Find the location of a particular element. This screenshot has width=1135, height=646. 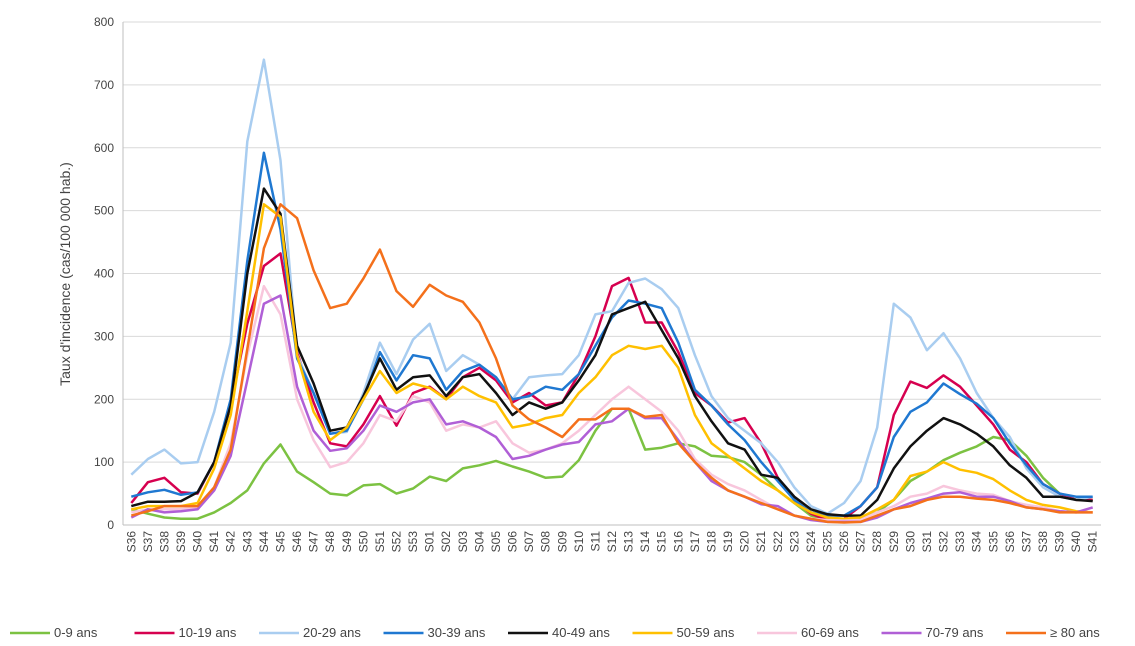

x-tick-label: S26 is located at coordinates (844, 542).